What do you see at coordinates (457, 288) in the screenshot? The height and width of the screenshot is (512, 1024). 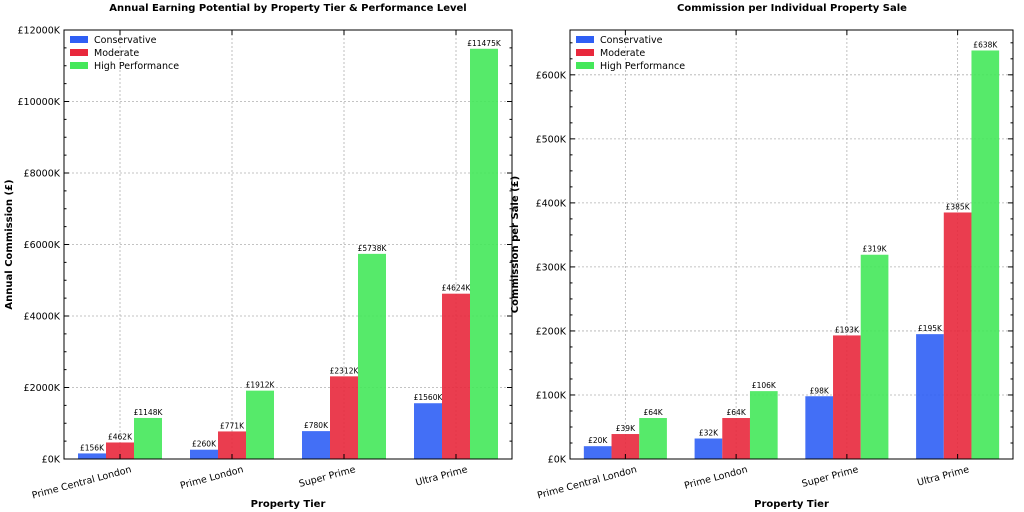 I see `bar-value-label: £4624K` at bounding box center [457, 288].